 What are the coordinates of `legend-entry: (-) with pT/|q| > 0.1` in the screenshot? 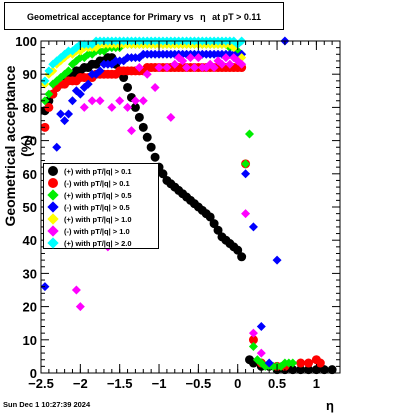 It's located at (101, 183).